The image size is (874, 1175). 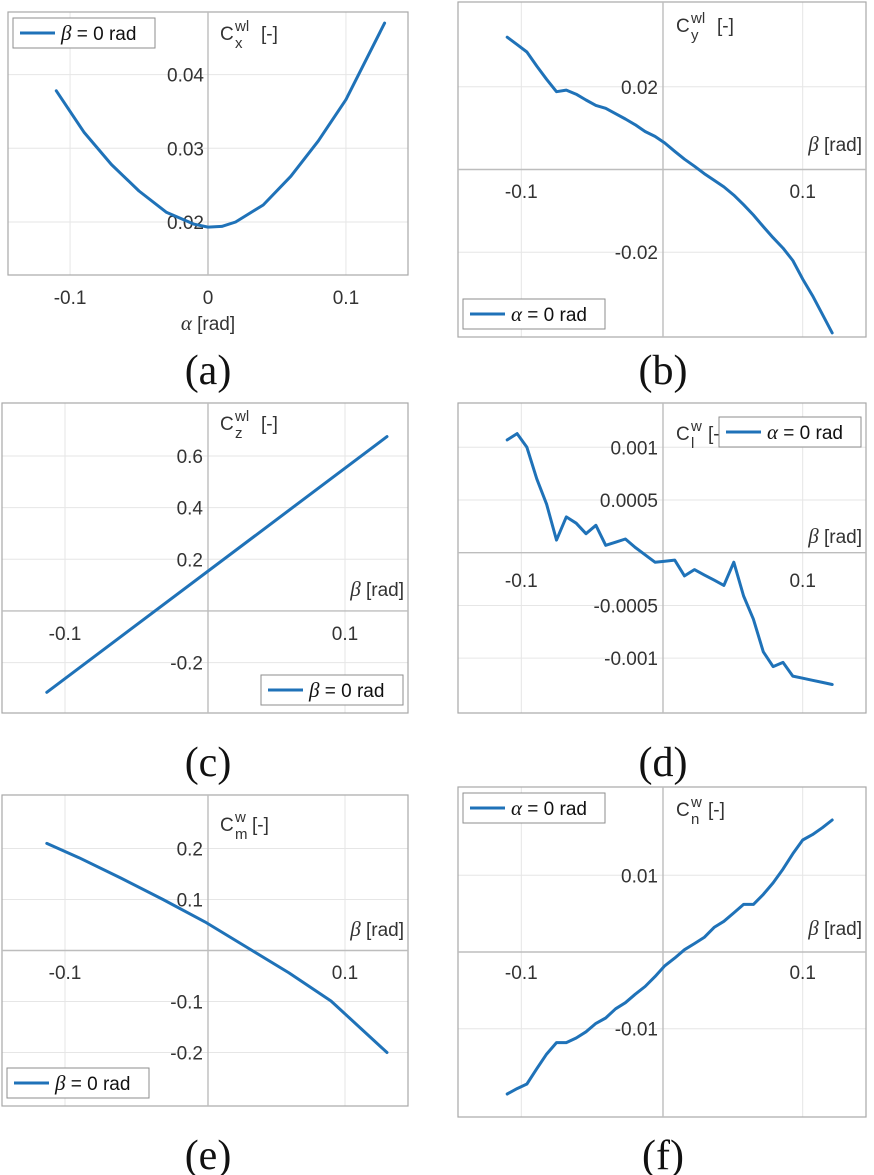 I want to click on subfigure-caption: (f), so click(x=663, y=1154).